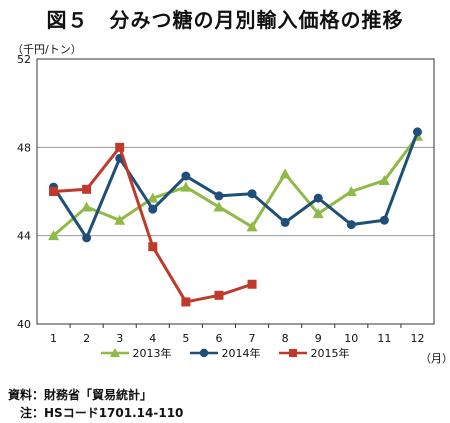 The width and height of the screenshot is (450, 423). Describe the element at coordinates (330, 353) in the screenshot. I see `legend-label-2015: 2015年` at that location.